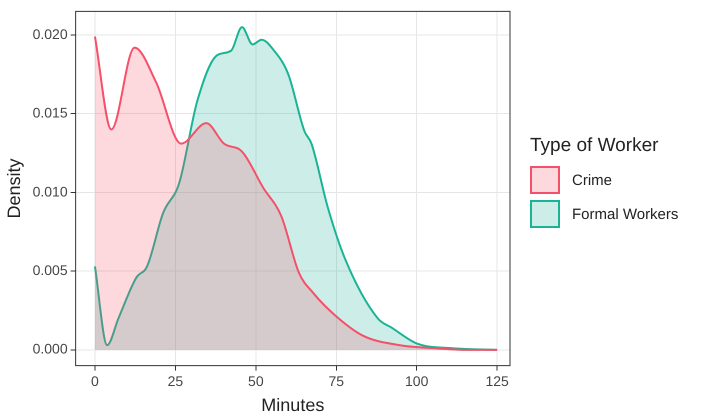 This screenshot has width=705, height=419. Describe the element at coordinates (95, 380) in the screenshot. I see `x-tick-label: 0` at that location.